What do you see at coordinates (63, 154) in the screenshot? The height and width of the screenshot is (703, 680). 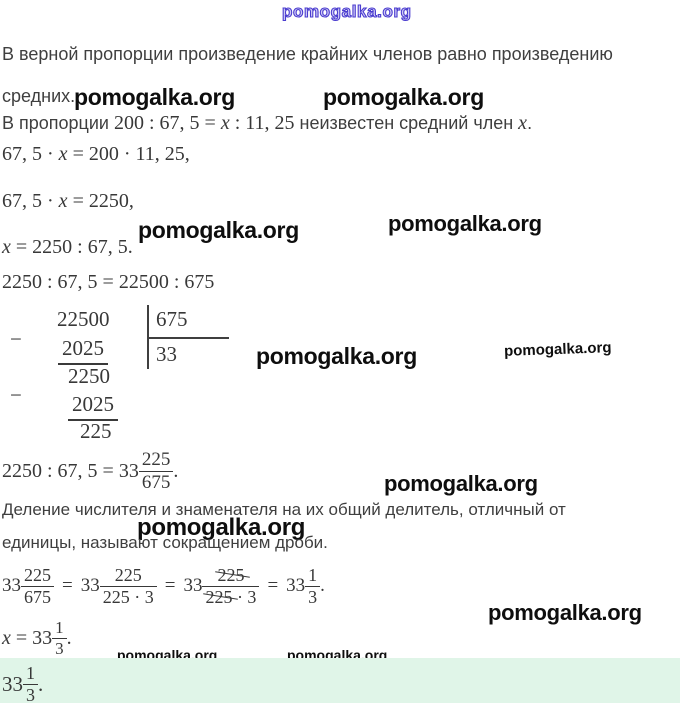 I see `equation-1-var: x` at bounding box center [63, 154].